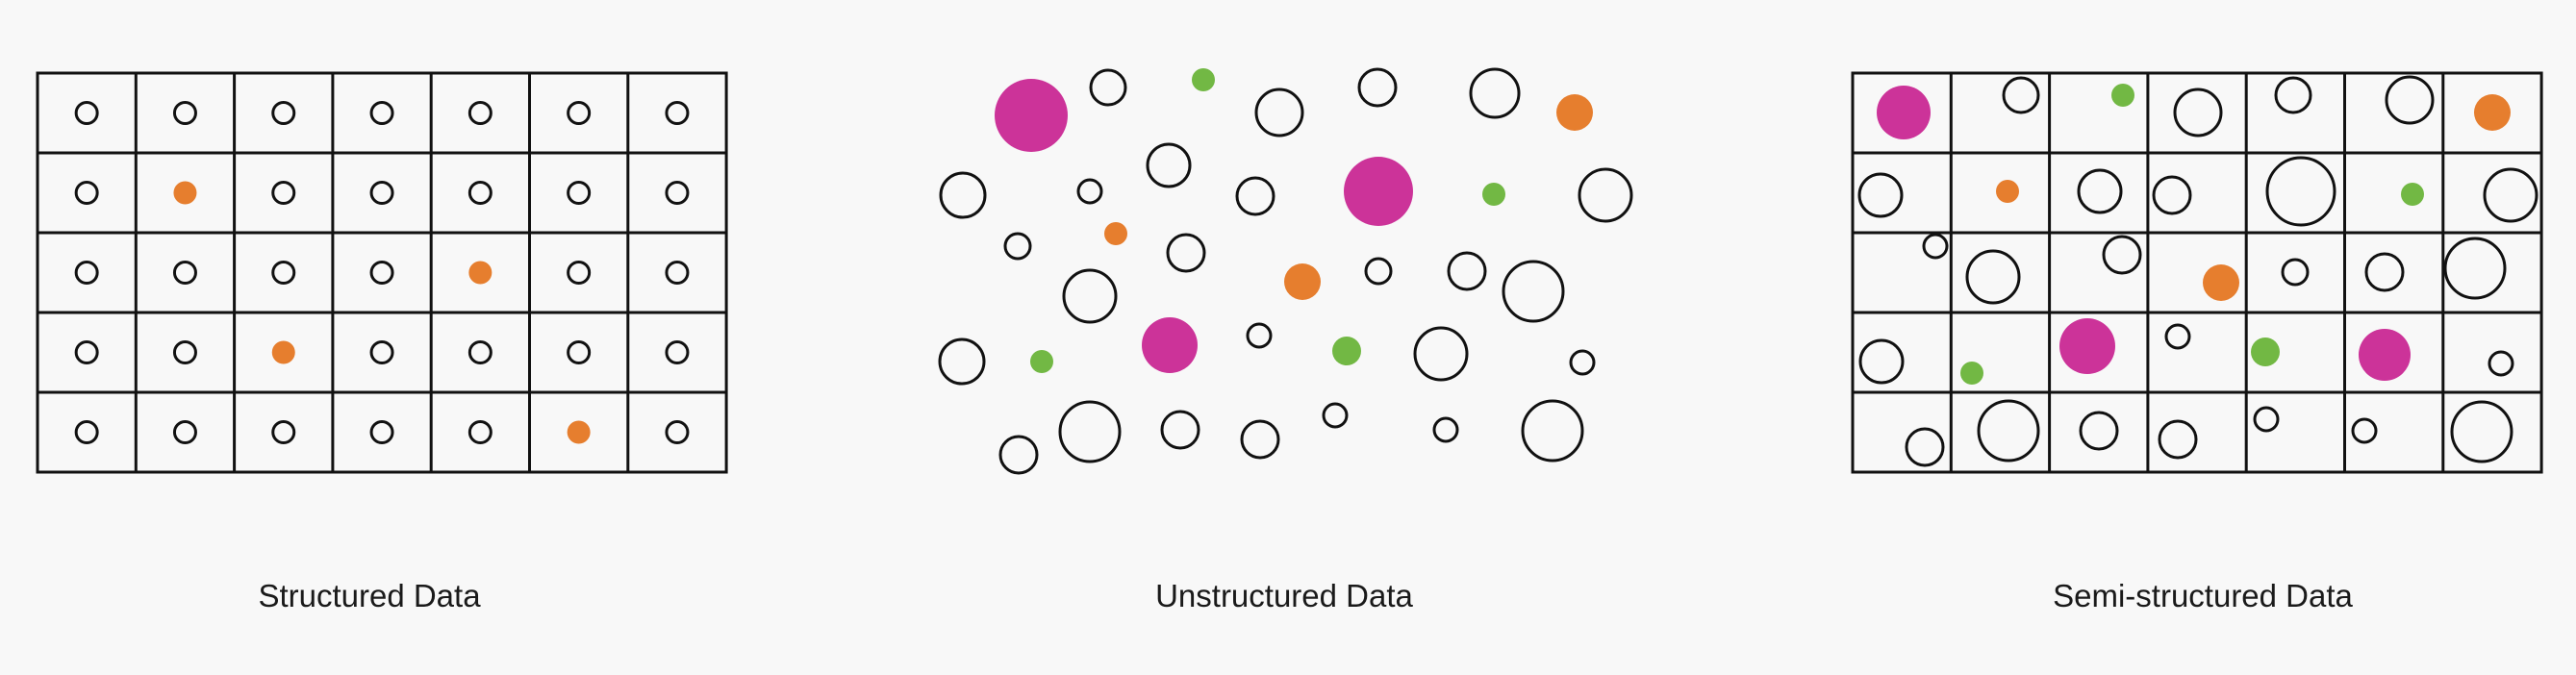 The height and width of the screenshot is (675, 2576). Describe the element at coordinates (1284, 596) in the screenshot. I see `unstructured-data-caption: Unstructured Data` at that location.